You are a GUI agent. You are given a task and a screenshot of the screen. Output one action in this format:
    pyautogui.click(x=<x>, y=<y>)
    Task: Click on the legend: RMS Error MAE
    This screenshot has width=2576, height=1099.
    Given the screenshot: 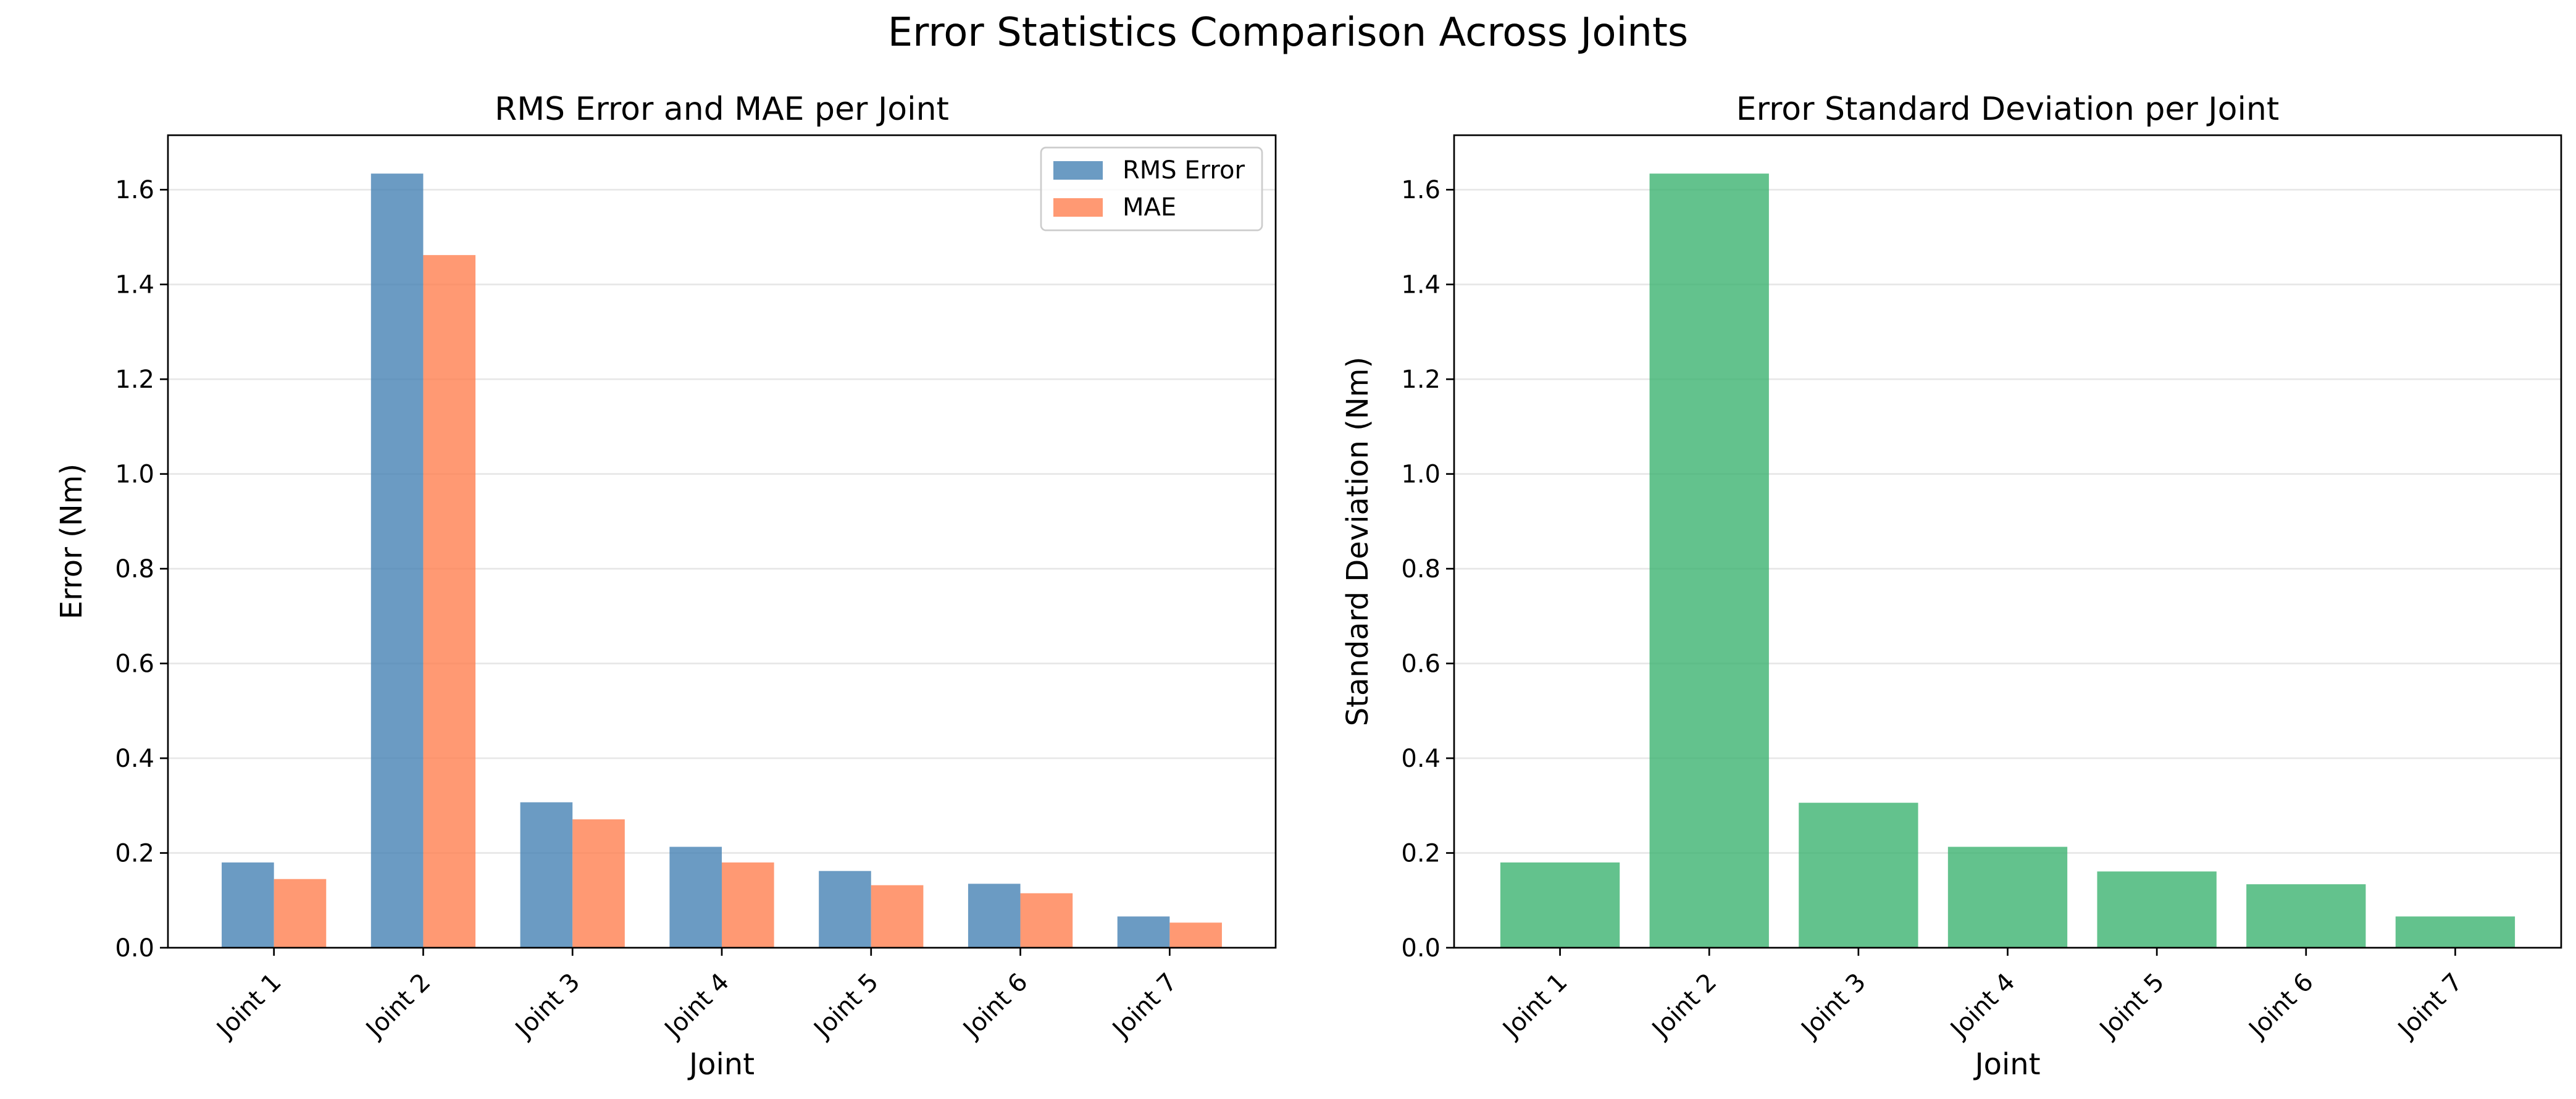 What is the action you would take?
    pyautogui.click(x=1151, y=189)
    